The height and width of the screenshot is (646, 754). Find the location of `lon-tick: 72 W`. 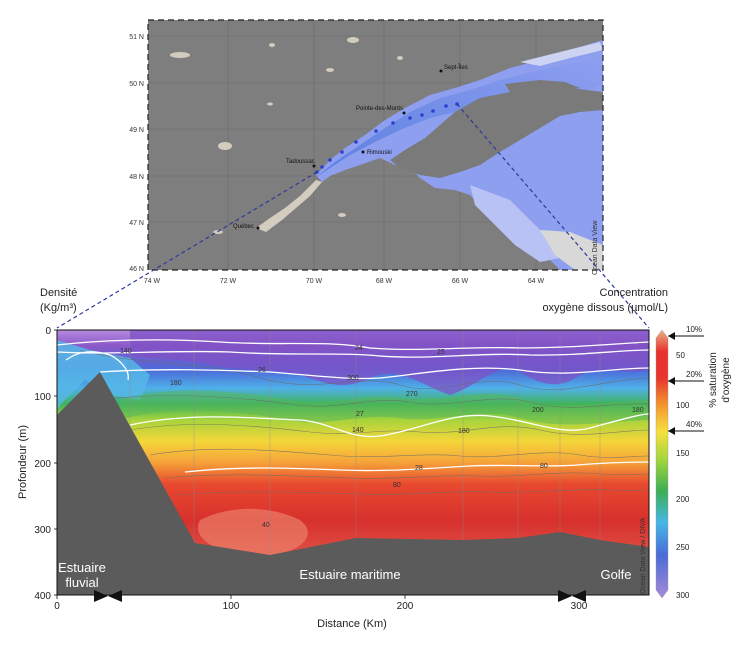

lon-tick: 72 W is located at coordinates (228, 281).